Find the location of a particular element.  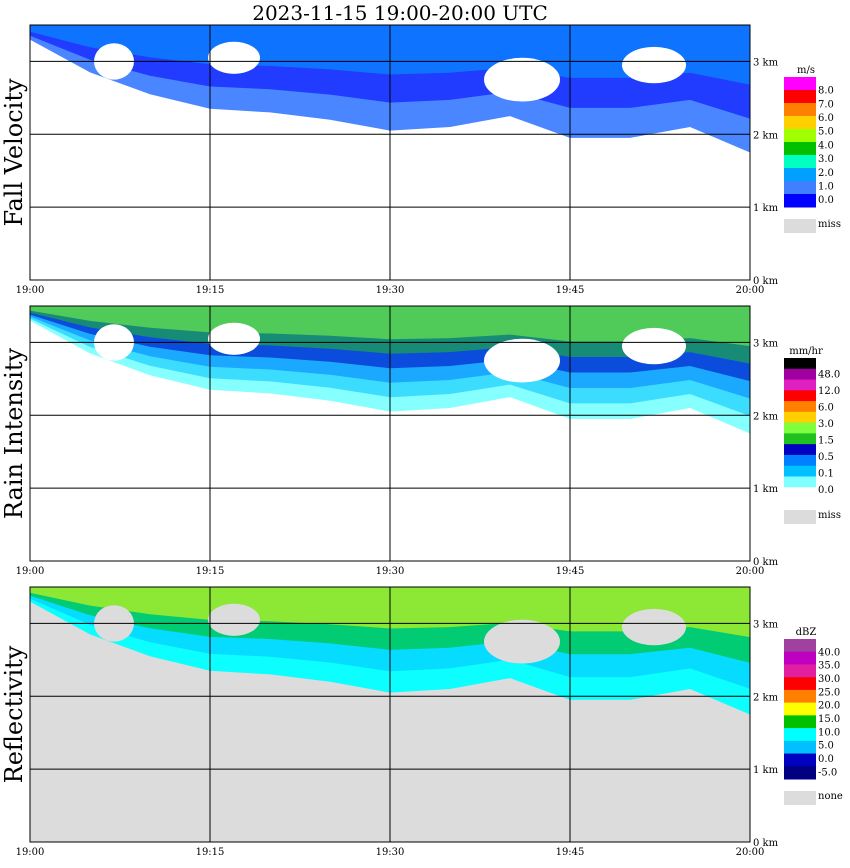

legend-unit: mm/hr is located at coordinates (806, 351).